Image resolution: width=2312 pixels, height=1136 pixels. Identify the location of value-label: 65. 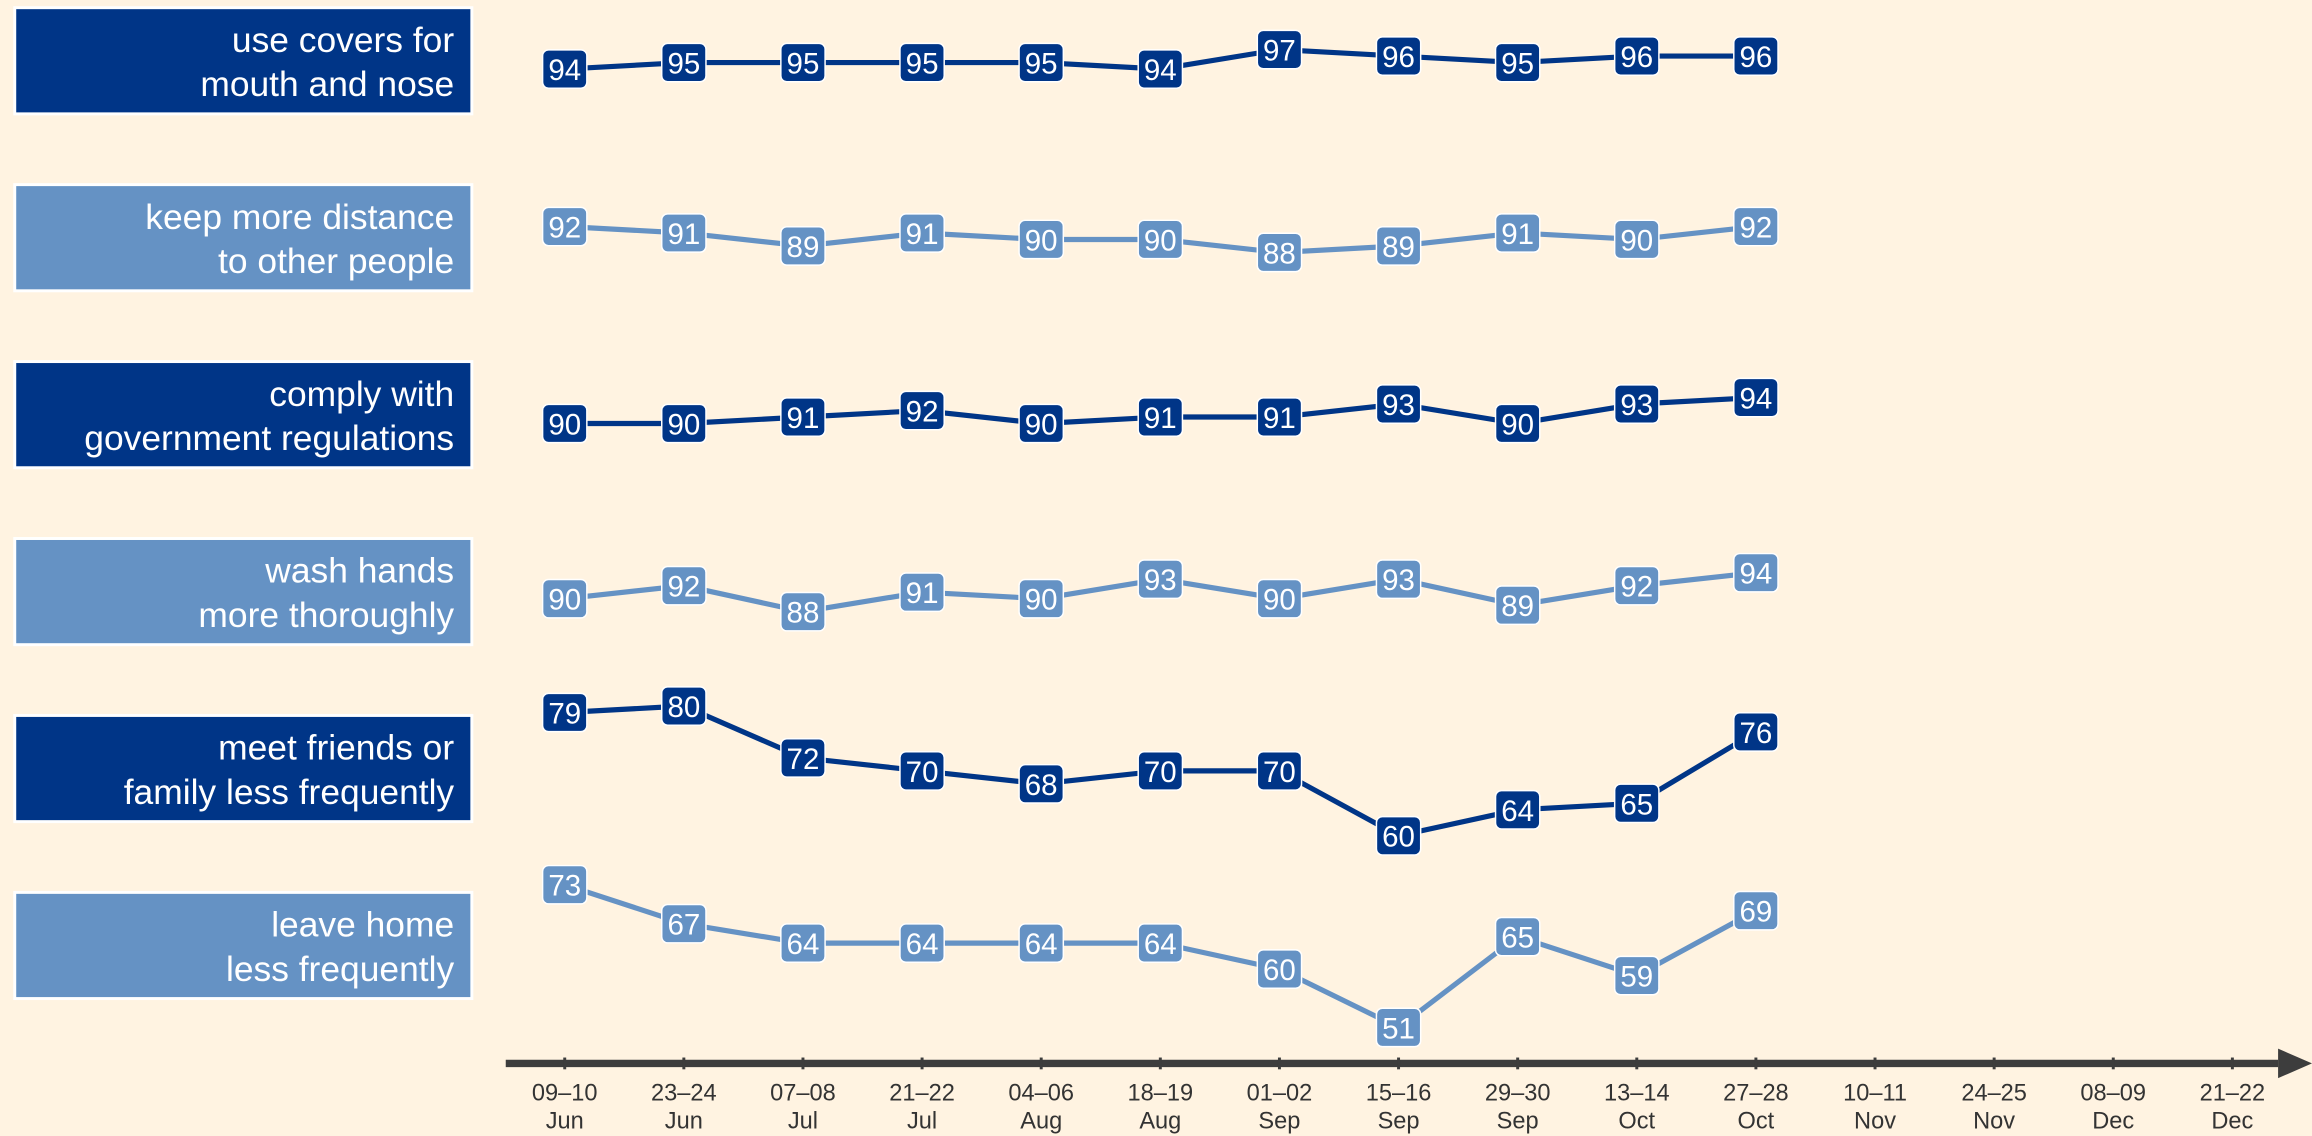
(1636, 804).